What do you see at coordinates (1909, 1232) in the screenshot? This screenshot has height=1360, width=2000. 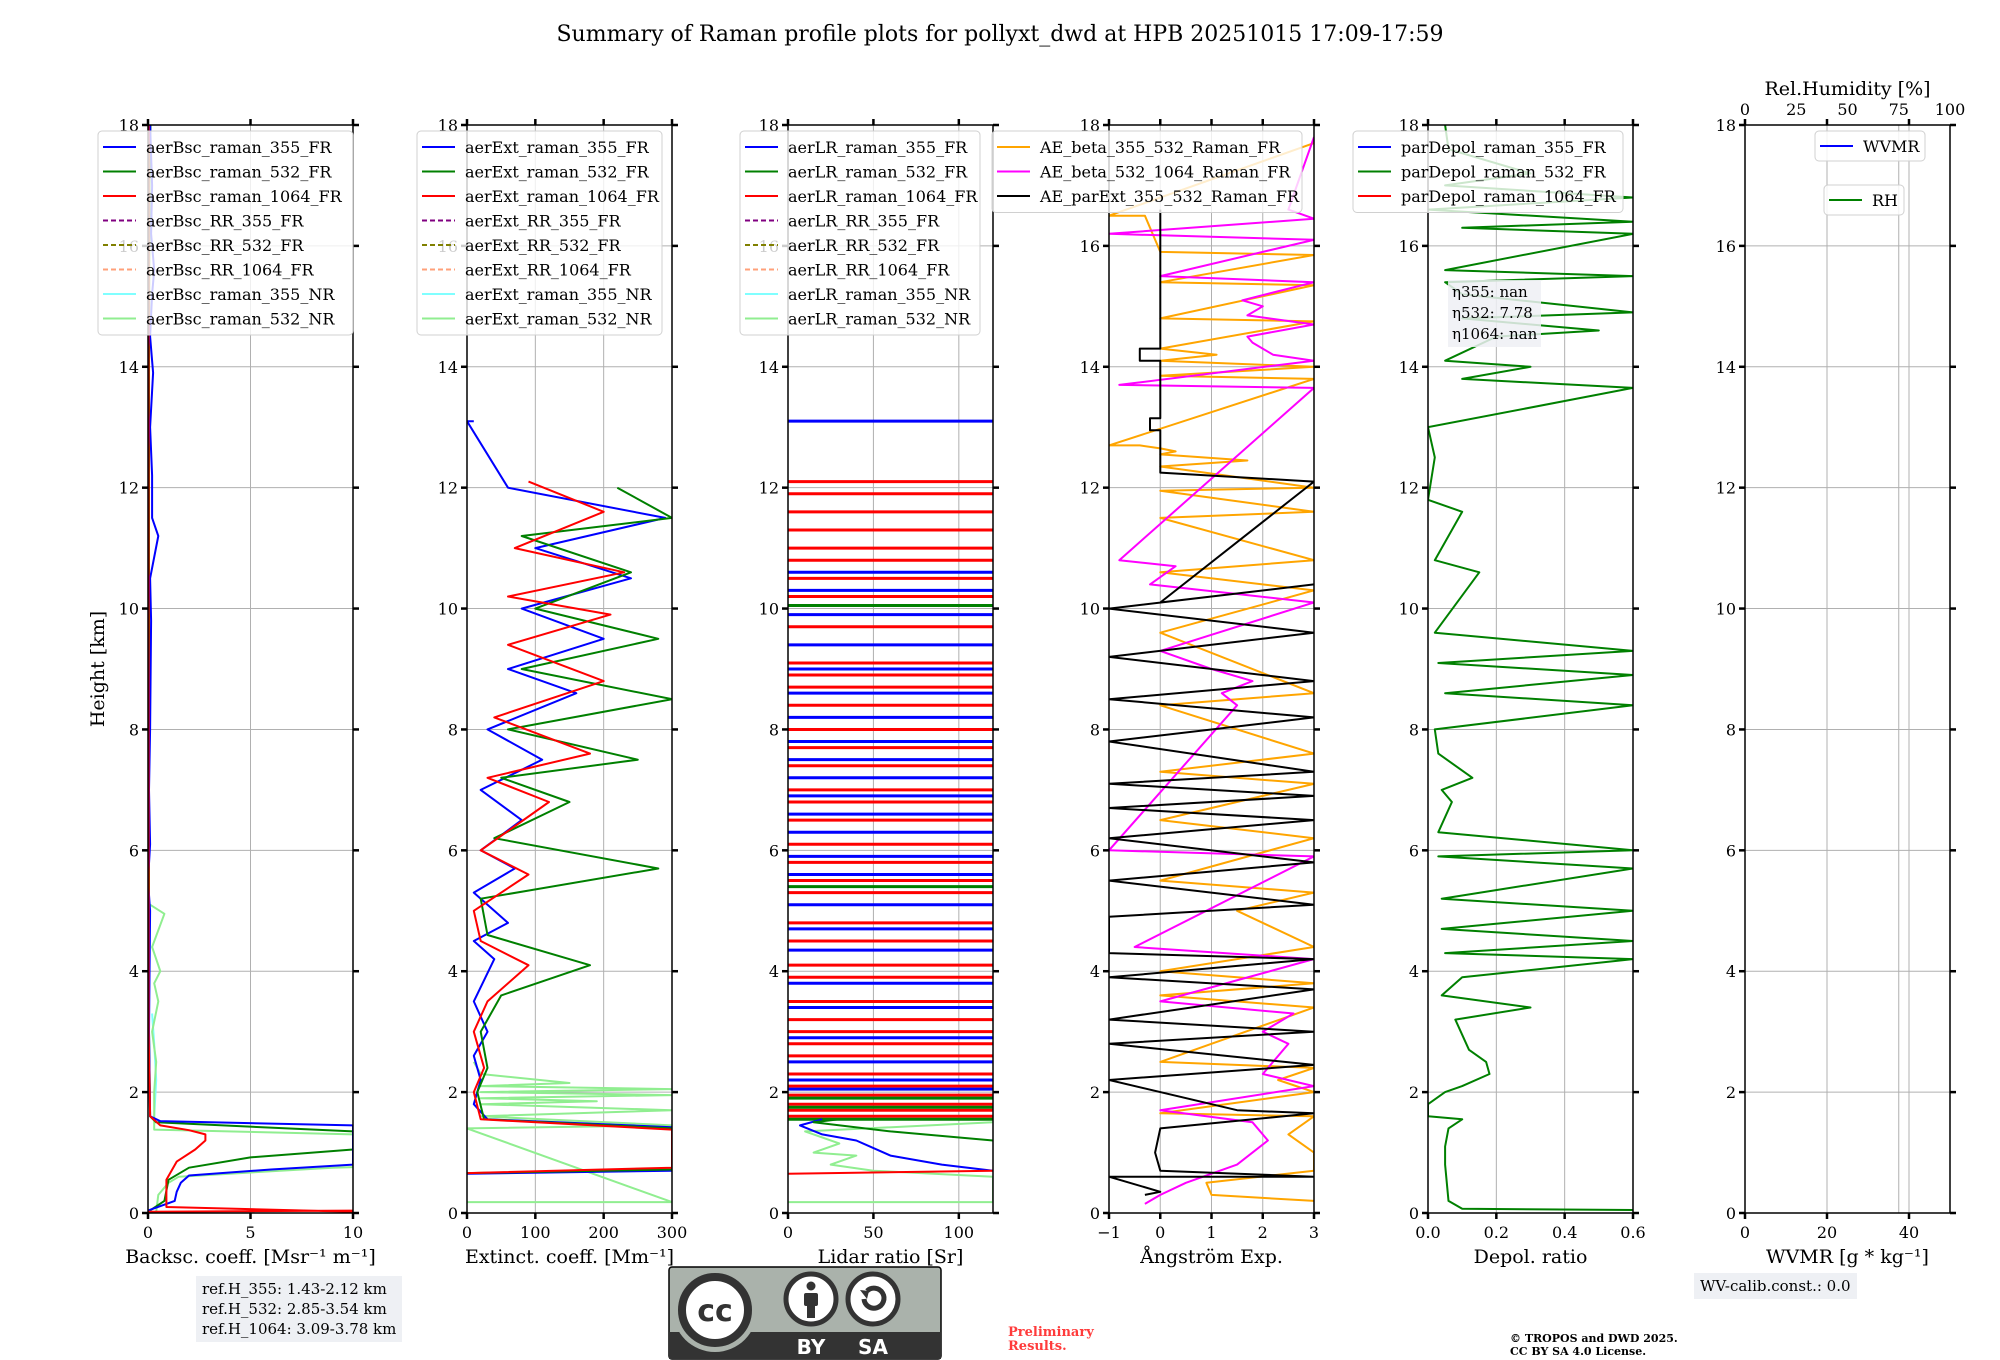 I see `x-tick-label: 40` at bounding box center [1909, 1232].